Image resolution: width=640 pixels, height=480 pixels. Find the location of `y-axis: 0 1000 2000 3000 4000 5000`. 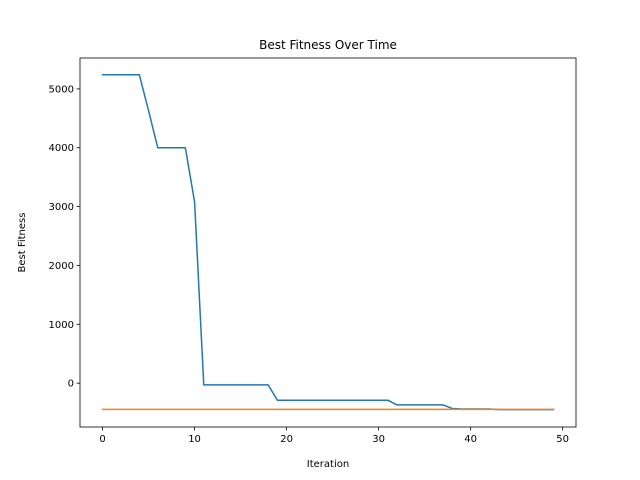

y-axis: 0 1000 2000 3000 4000 5000 is located at coordinates (64, 237).